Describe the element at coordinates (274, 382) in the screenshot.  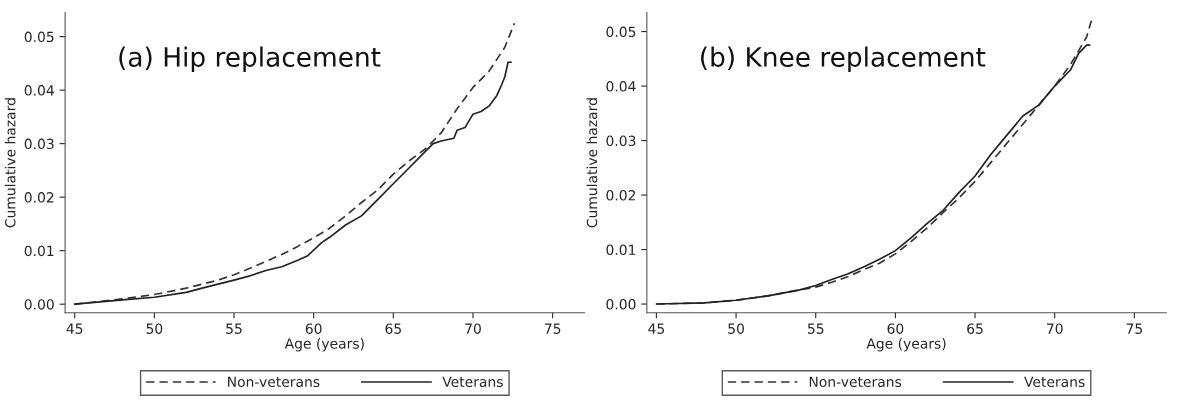
I see `text: Non-veterans` at that location.